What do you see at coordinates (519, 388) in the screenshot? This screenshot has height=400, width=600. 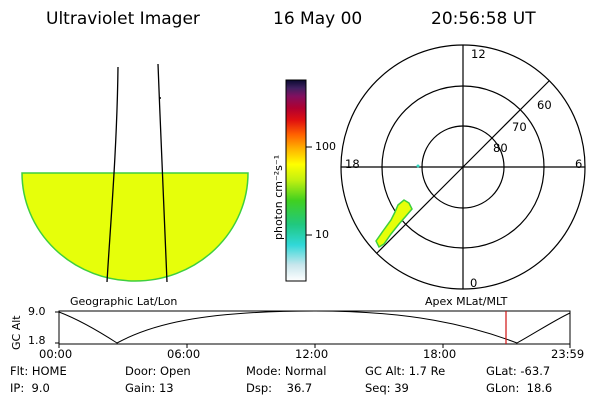 I see `geographic-longitude: GLon: 18.6` at bounding box center [519, 388].